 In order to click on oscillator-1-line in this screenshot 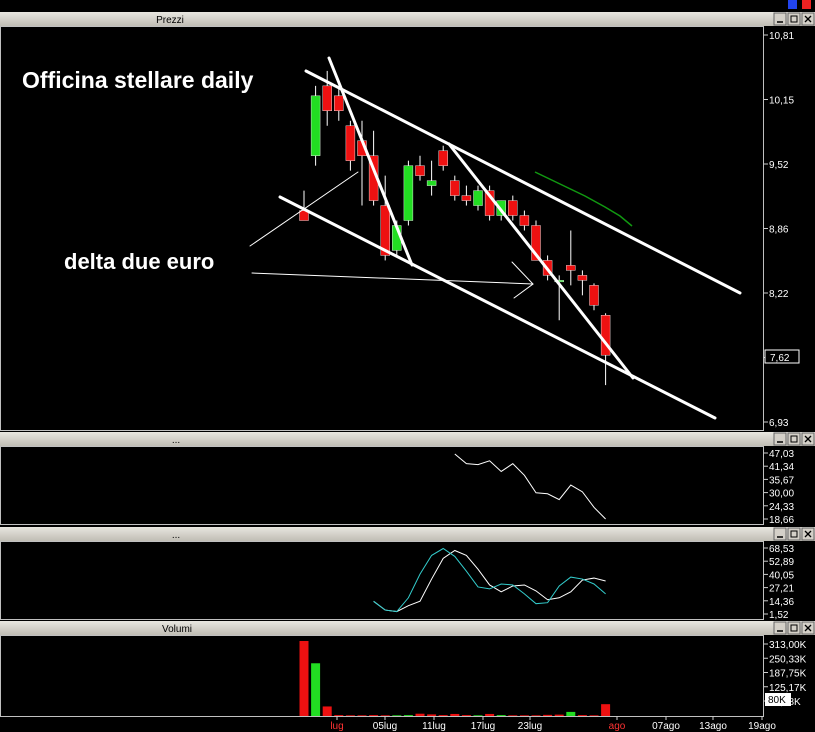, I will do `click(530, 486)`.